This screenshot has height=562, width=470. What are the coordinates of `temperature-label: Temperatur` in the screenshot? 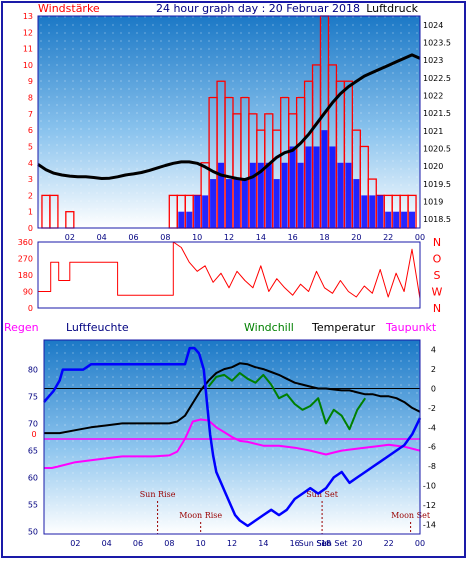 It's located at (343, 327).